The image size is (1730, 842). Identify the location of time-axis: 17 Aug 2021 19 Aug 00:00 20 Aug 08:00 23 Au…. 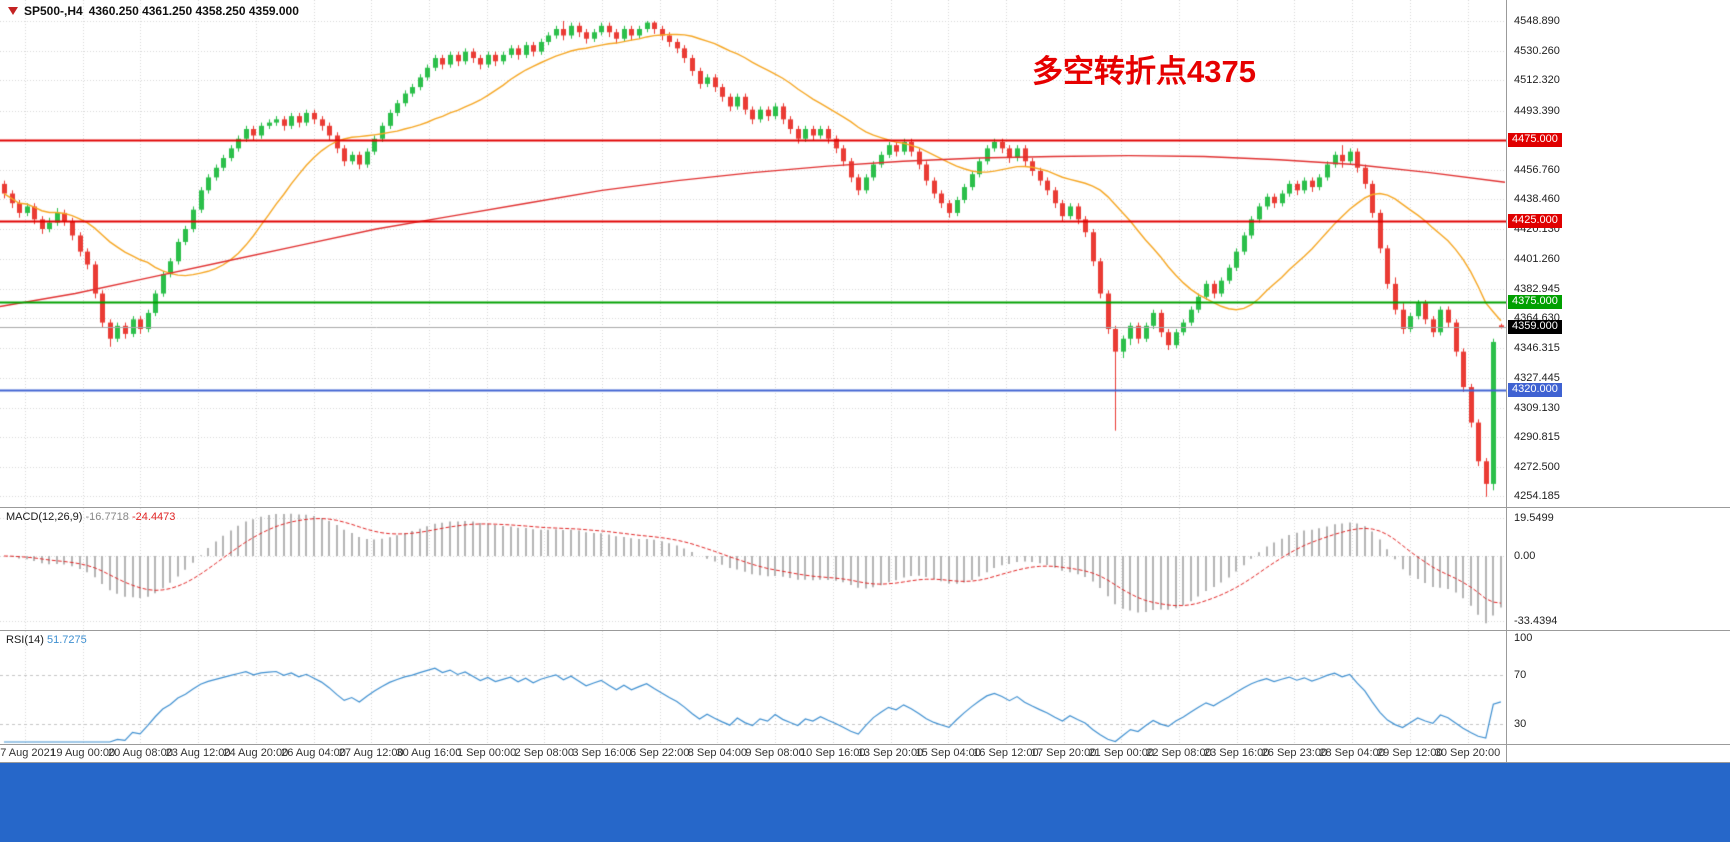
(753, 753).